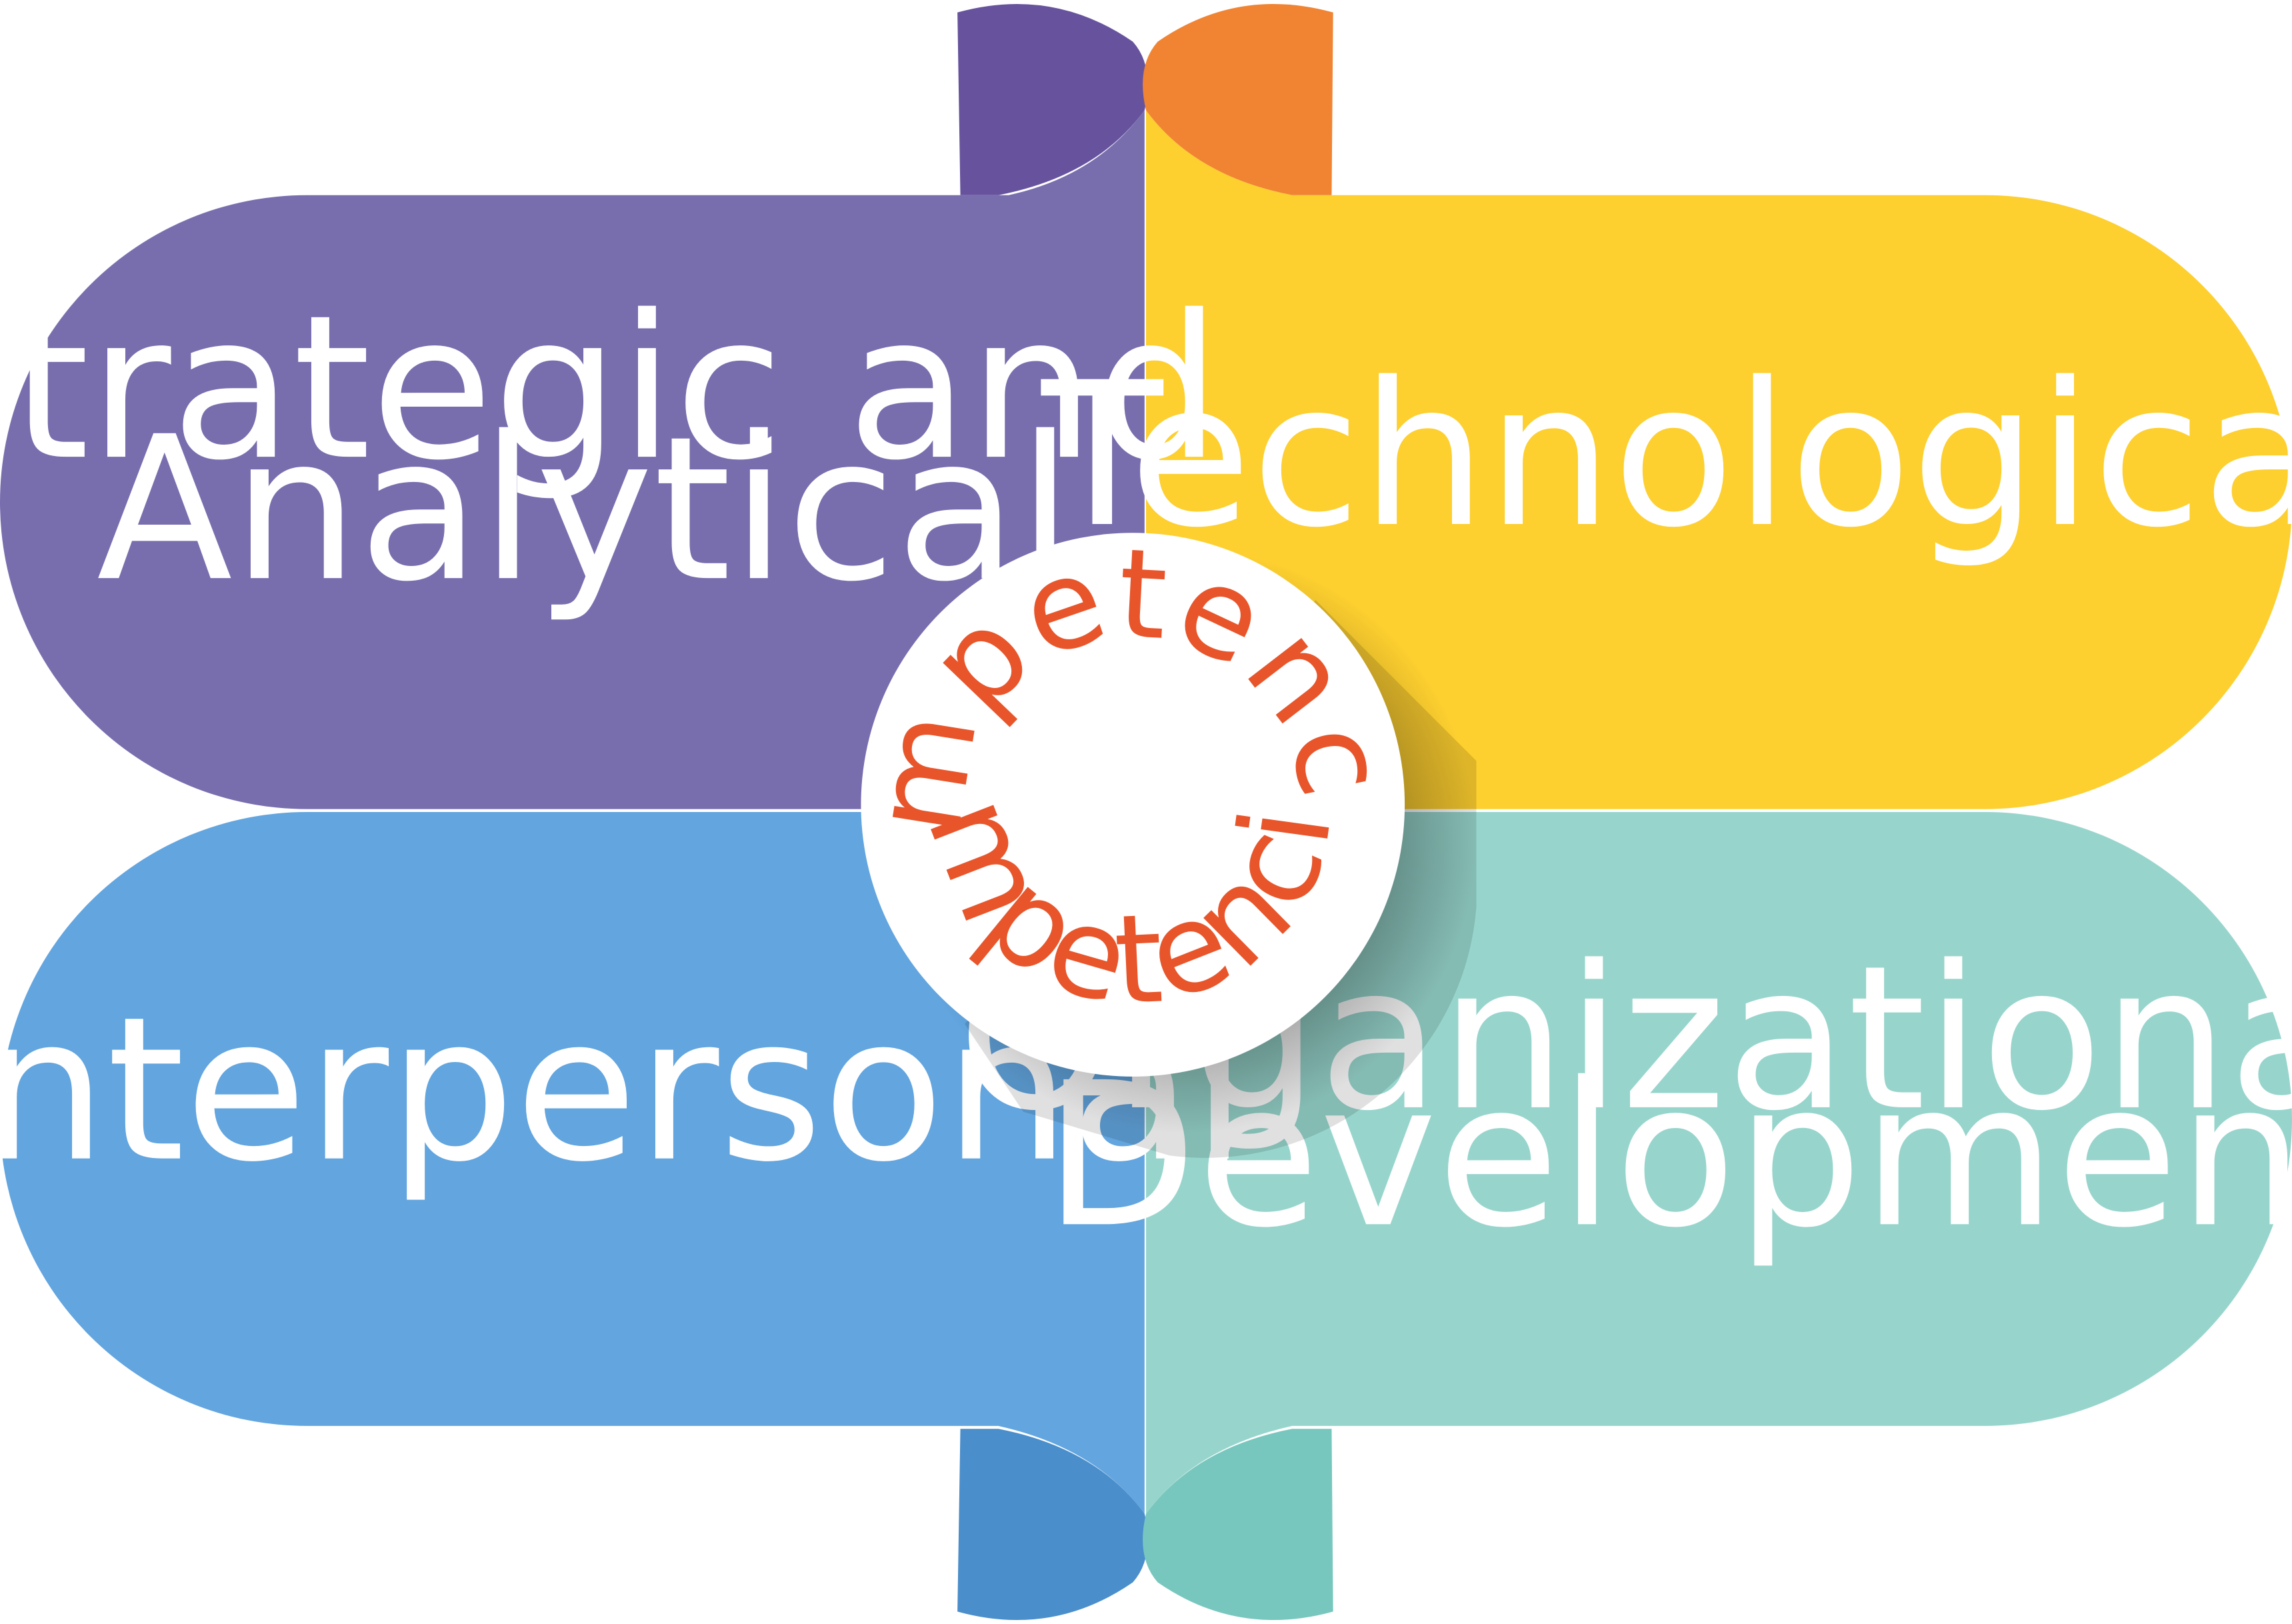 The width and height of the screenshot is (2292, 1624). What do you see at coordinates (642, 449) in the screenshot?
I see `strategic-label: Strategic and Analytical` at bounding box center [642, 449].